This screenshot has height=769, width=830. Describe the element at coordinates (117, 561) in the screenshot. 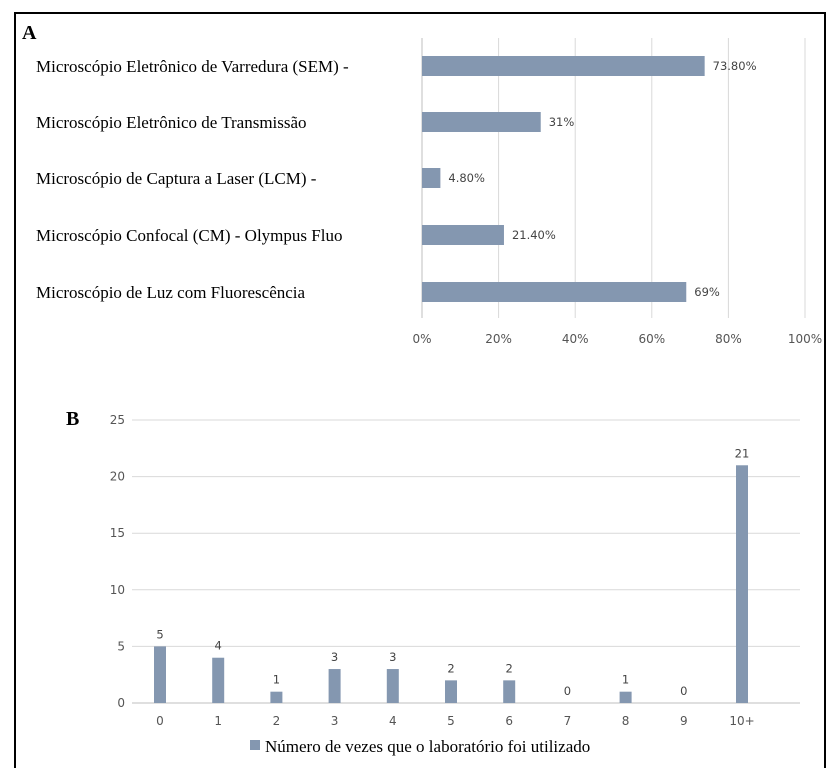

I see `panel-b-y-ticks: 0 5 10 15 20 25` at that location.